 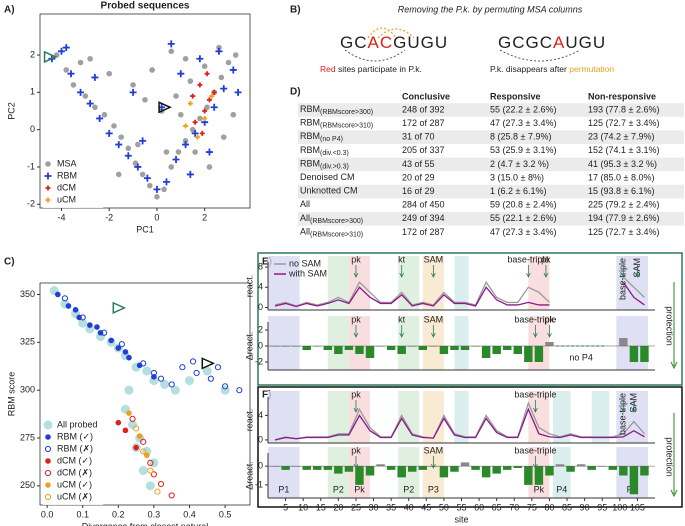 What do you see at coordinates (426, 96) in the screenshot?
I see `column-header: Conclusive` at bounding box center [426, 96].